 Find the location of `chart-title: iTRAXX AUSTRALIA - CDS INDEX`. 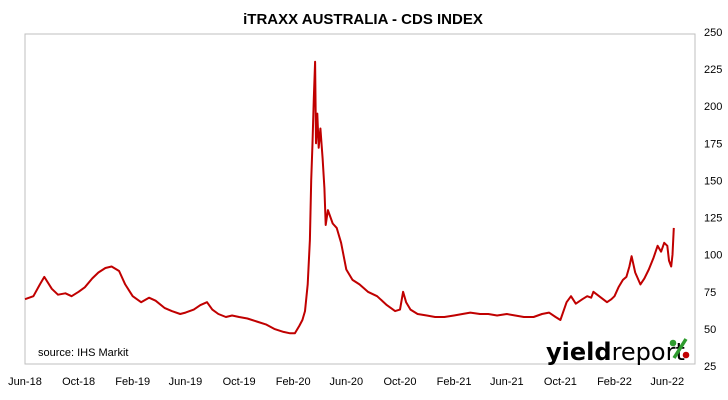

chart-title: iTRAXX AUSTRALIA - CDS INDEX is located at coordinates (363, 19).